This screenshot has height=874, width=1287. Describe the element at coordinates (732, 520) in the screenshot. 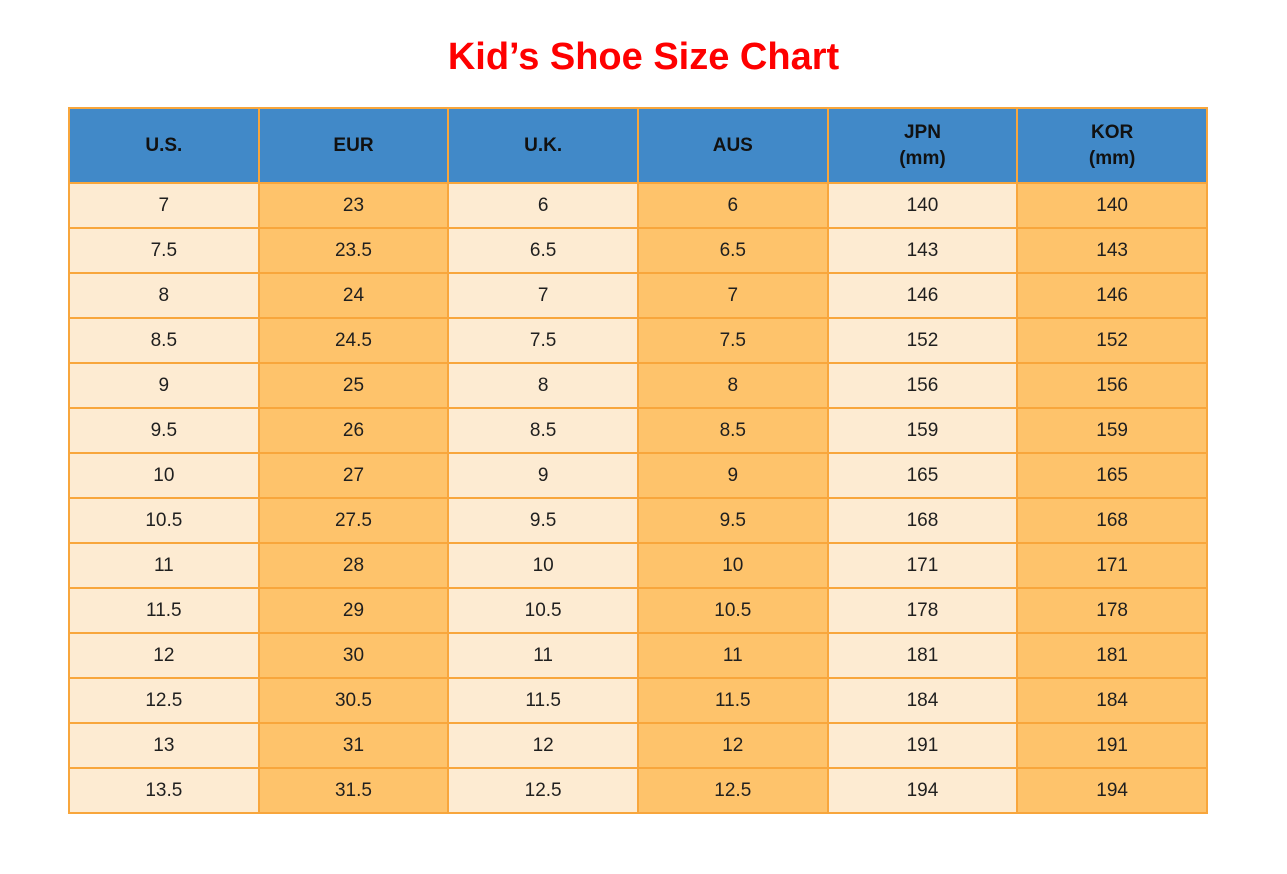

I see `cell-aus: 9.5` at that location.